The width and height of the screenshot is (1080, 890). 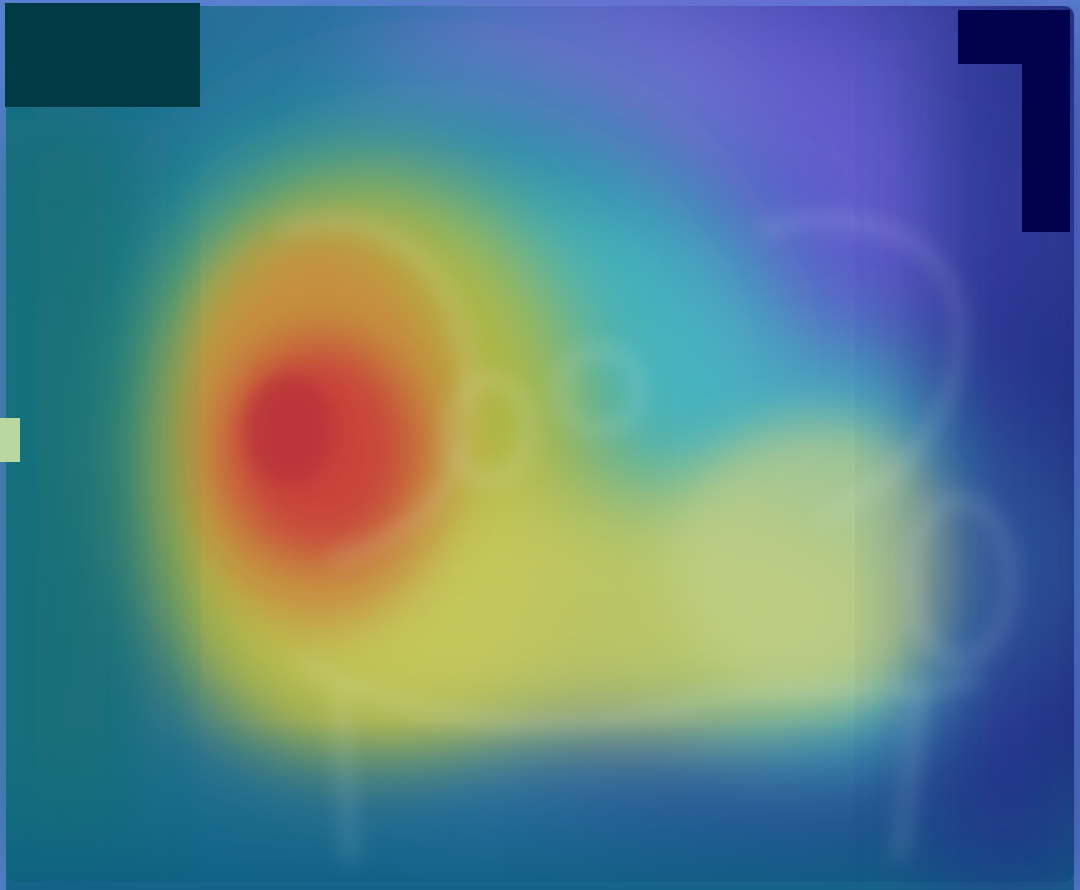 What do you see at coordinates (10, 440) in the screenshot?
I see `side-marker` at bounding box center [10, 440].